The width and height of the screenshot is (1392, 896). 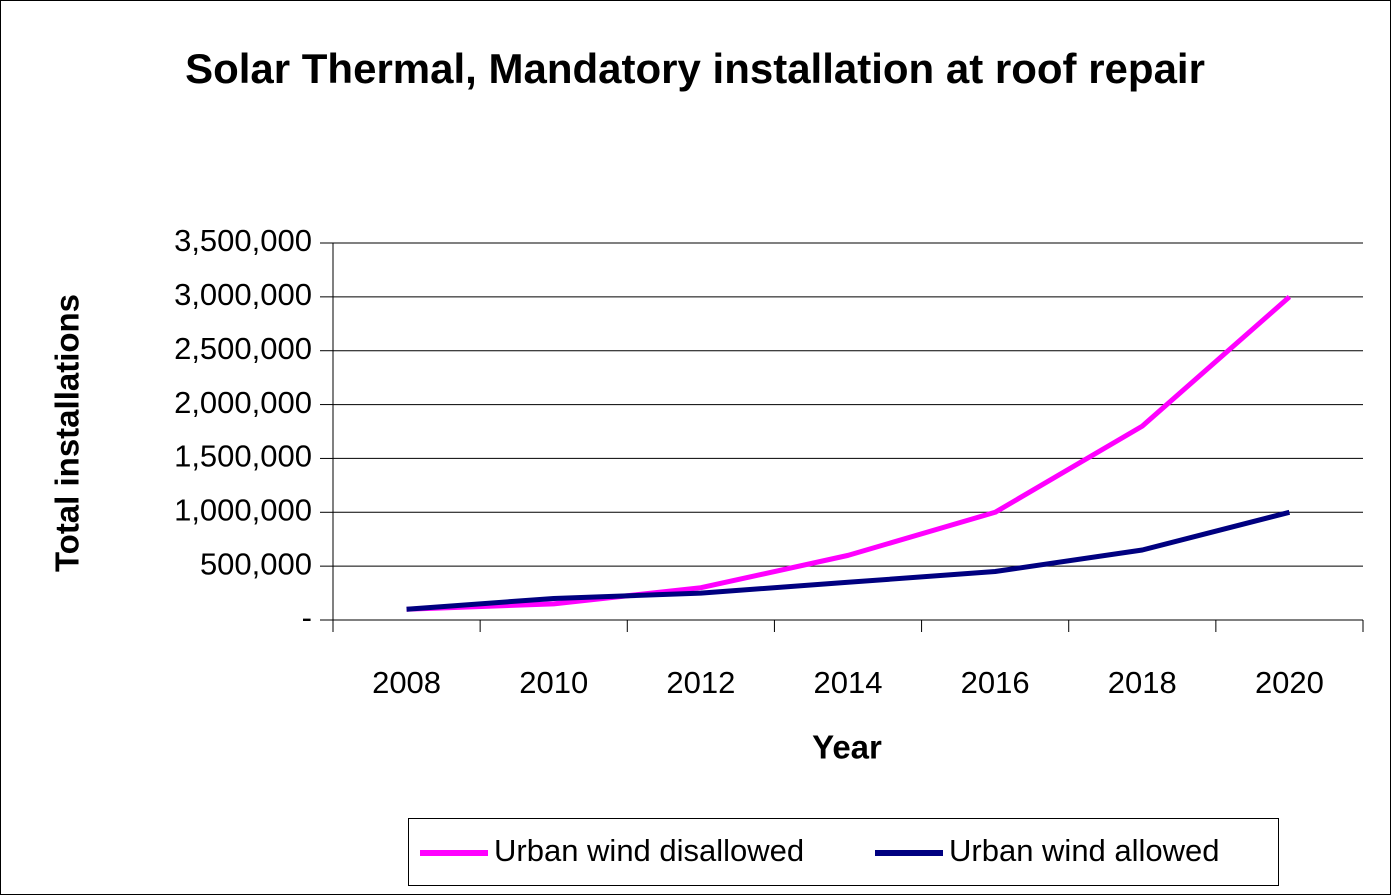 What do you see at coordinates (256, 563) in the screenshot?
I see `y-tick-label: 500,000` at bounding box center [256, 563].